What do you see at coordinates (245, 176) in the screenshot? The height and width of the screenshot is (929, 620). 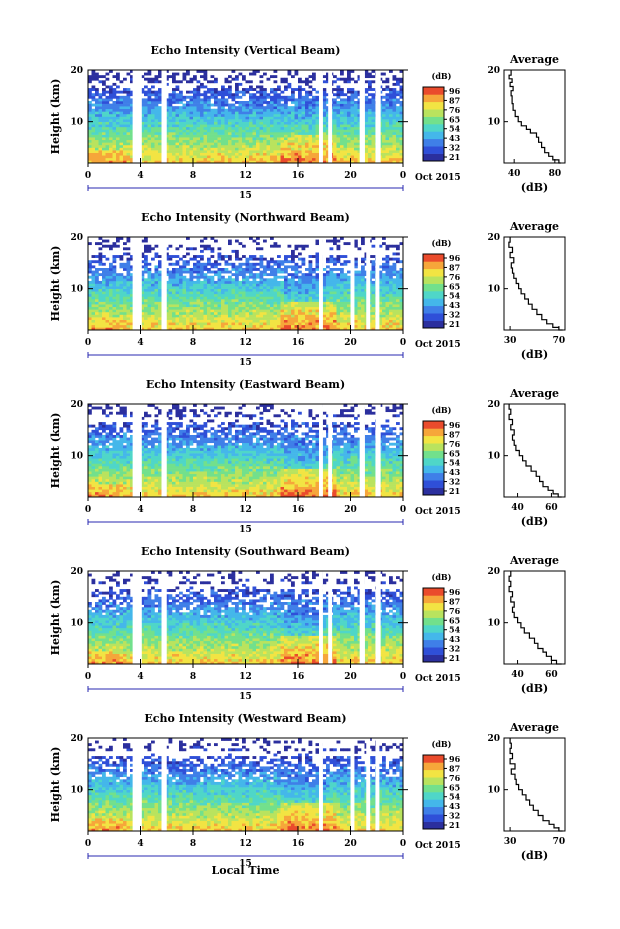 I see `x-tick-label: 12` at bounding box center [245, 176].